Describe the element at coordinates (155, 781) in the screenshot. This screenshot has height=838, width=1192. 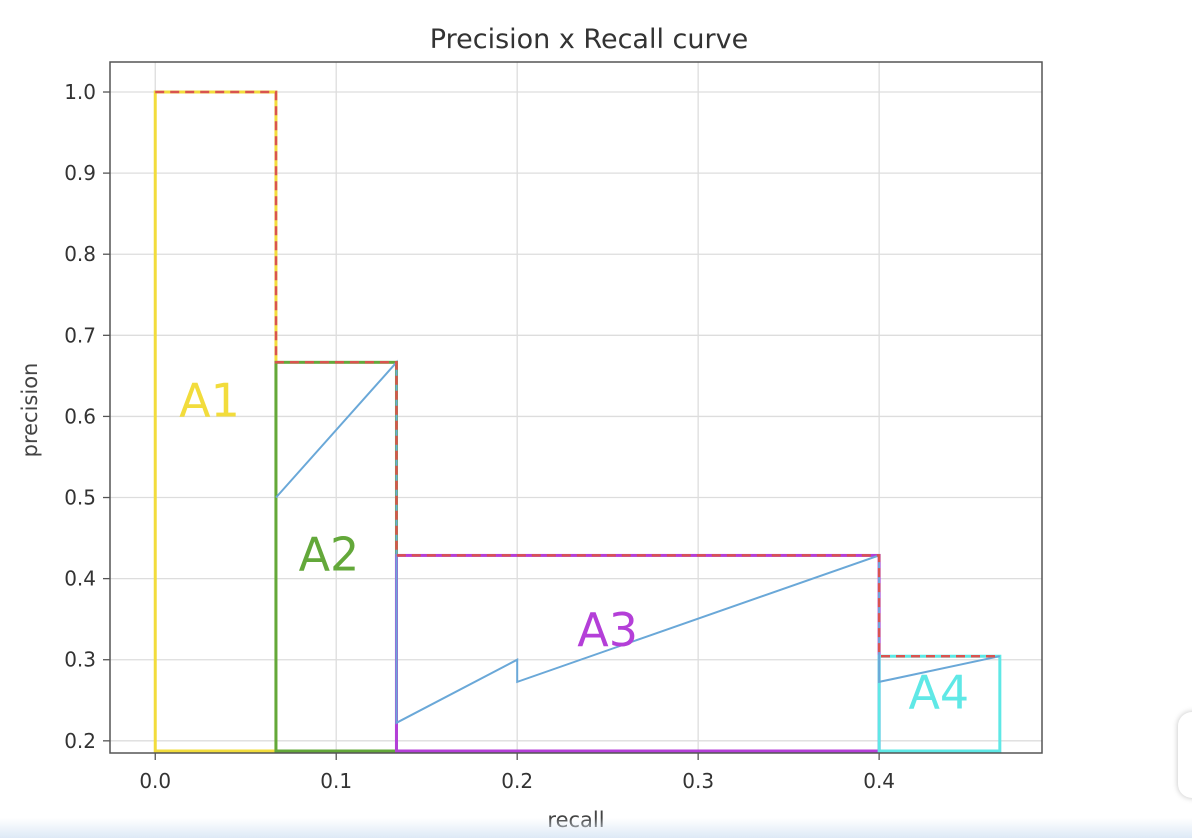
I see `x-tick-label: 0.0` at that location.